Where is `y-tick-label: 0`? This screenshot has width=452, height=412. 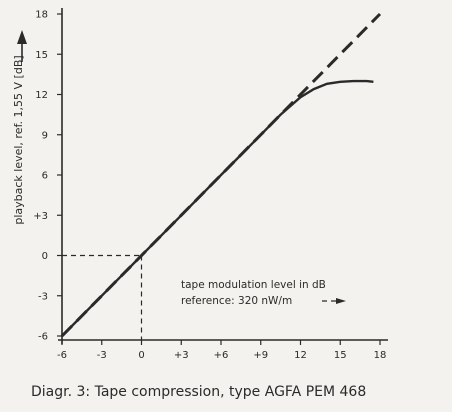 y-tick-label: 0 is located at coordinates (45, 256).